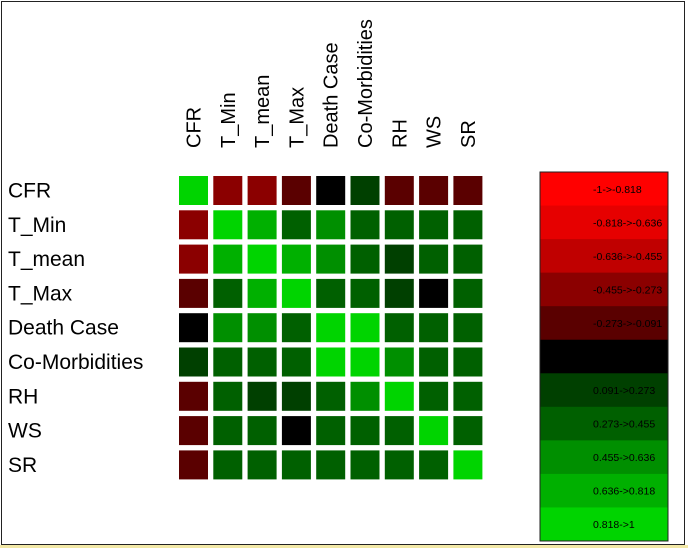 The height and width of the screenshot is (548, 688). I want to click on row-label-6: RH, so click(23, 396).